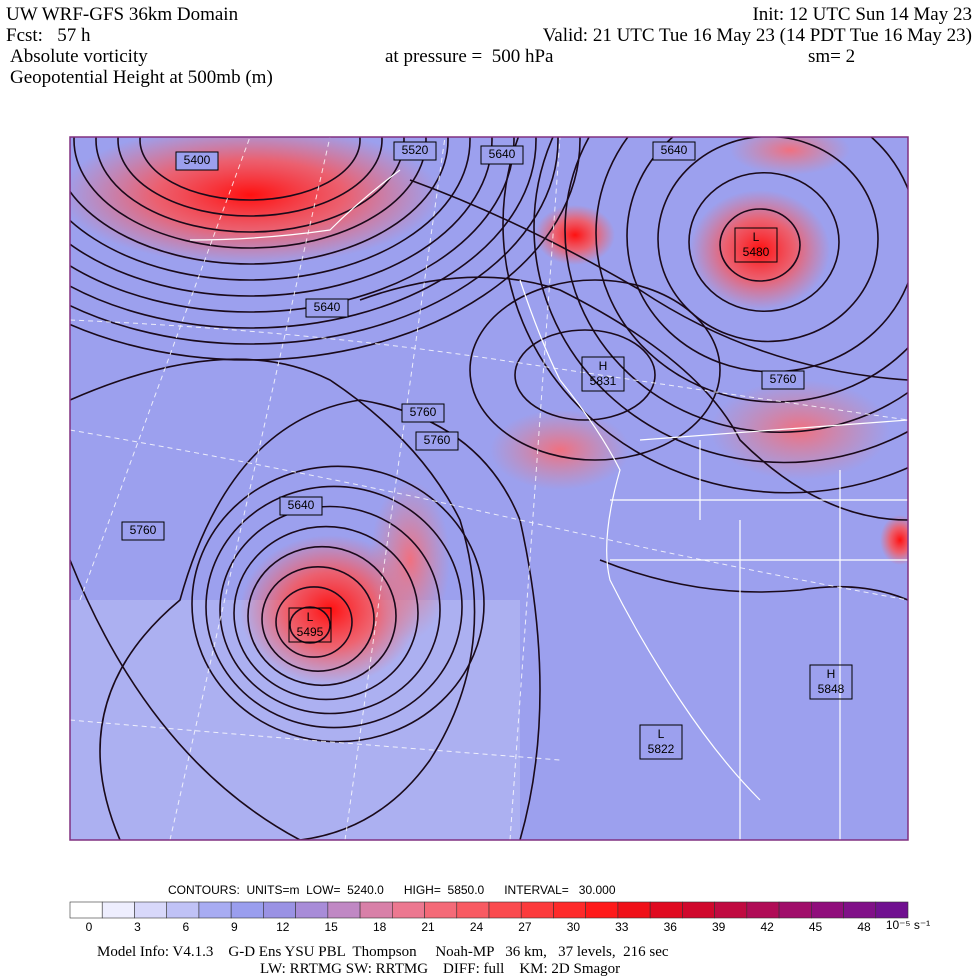  I want to click on contour-label: 5520, so click(415, 150).